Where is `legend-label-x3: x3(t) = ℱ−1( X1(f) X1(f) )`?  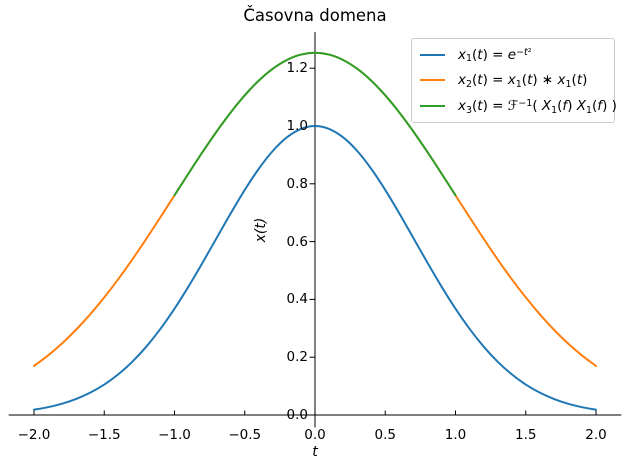
legend-label-x3: x3(t) = ℱ−1( X1(f) X1(f) ) is located at coordinates (537, 106).